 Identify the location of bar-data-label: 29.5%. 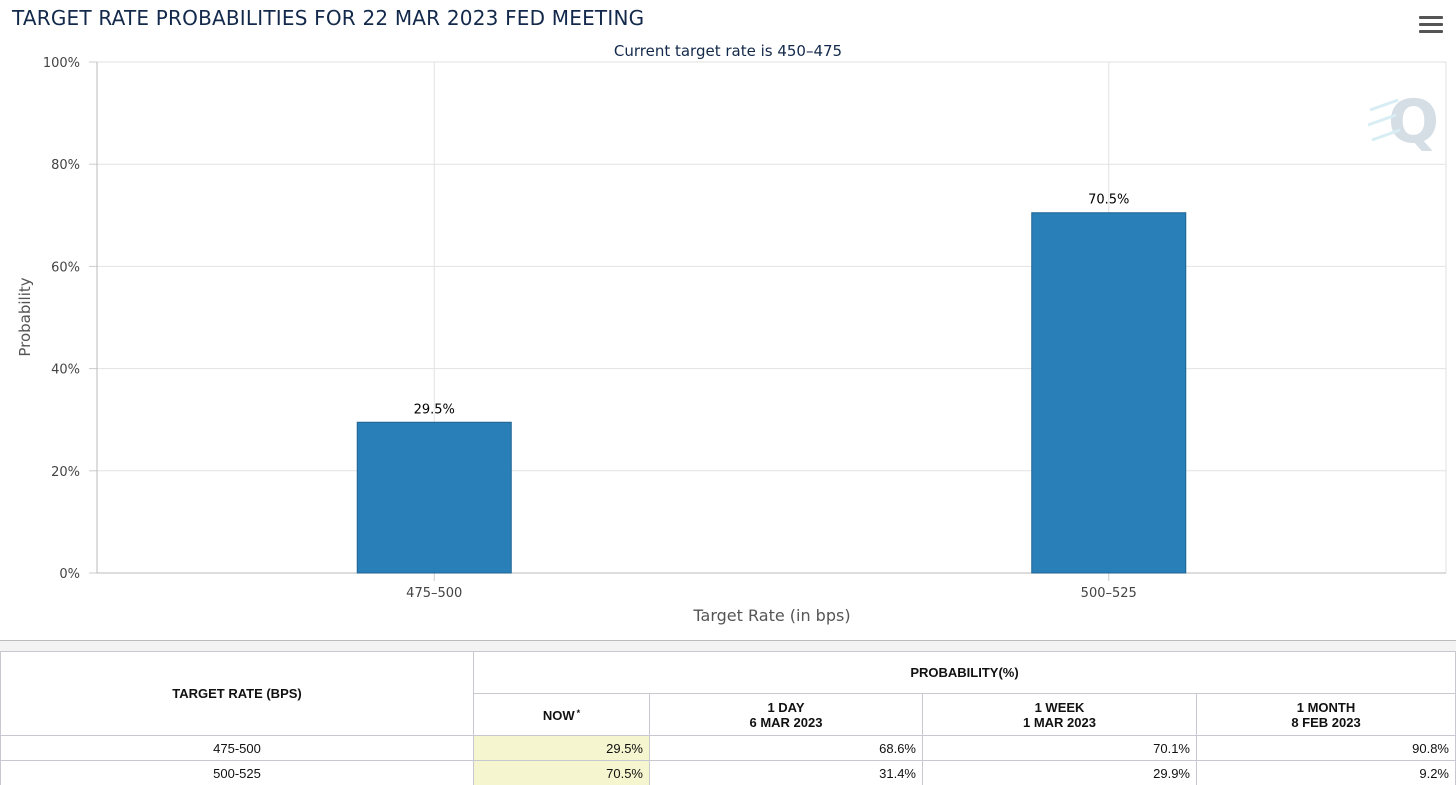
(434, 409).